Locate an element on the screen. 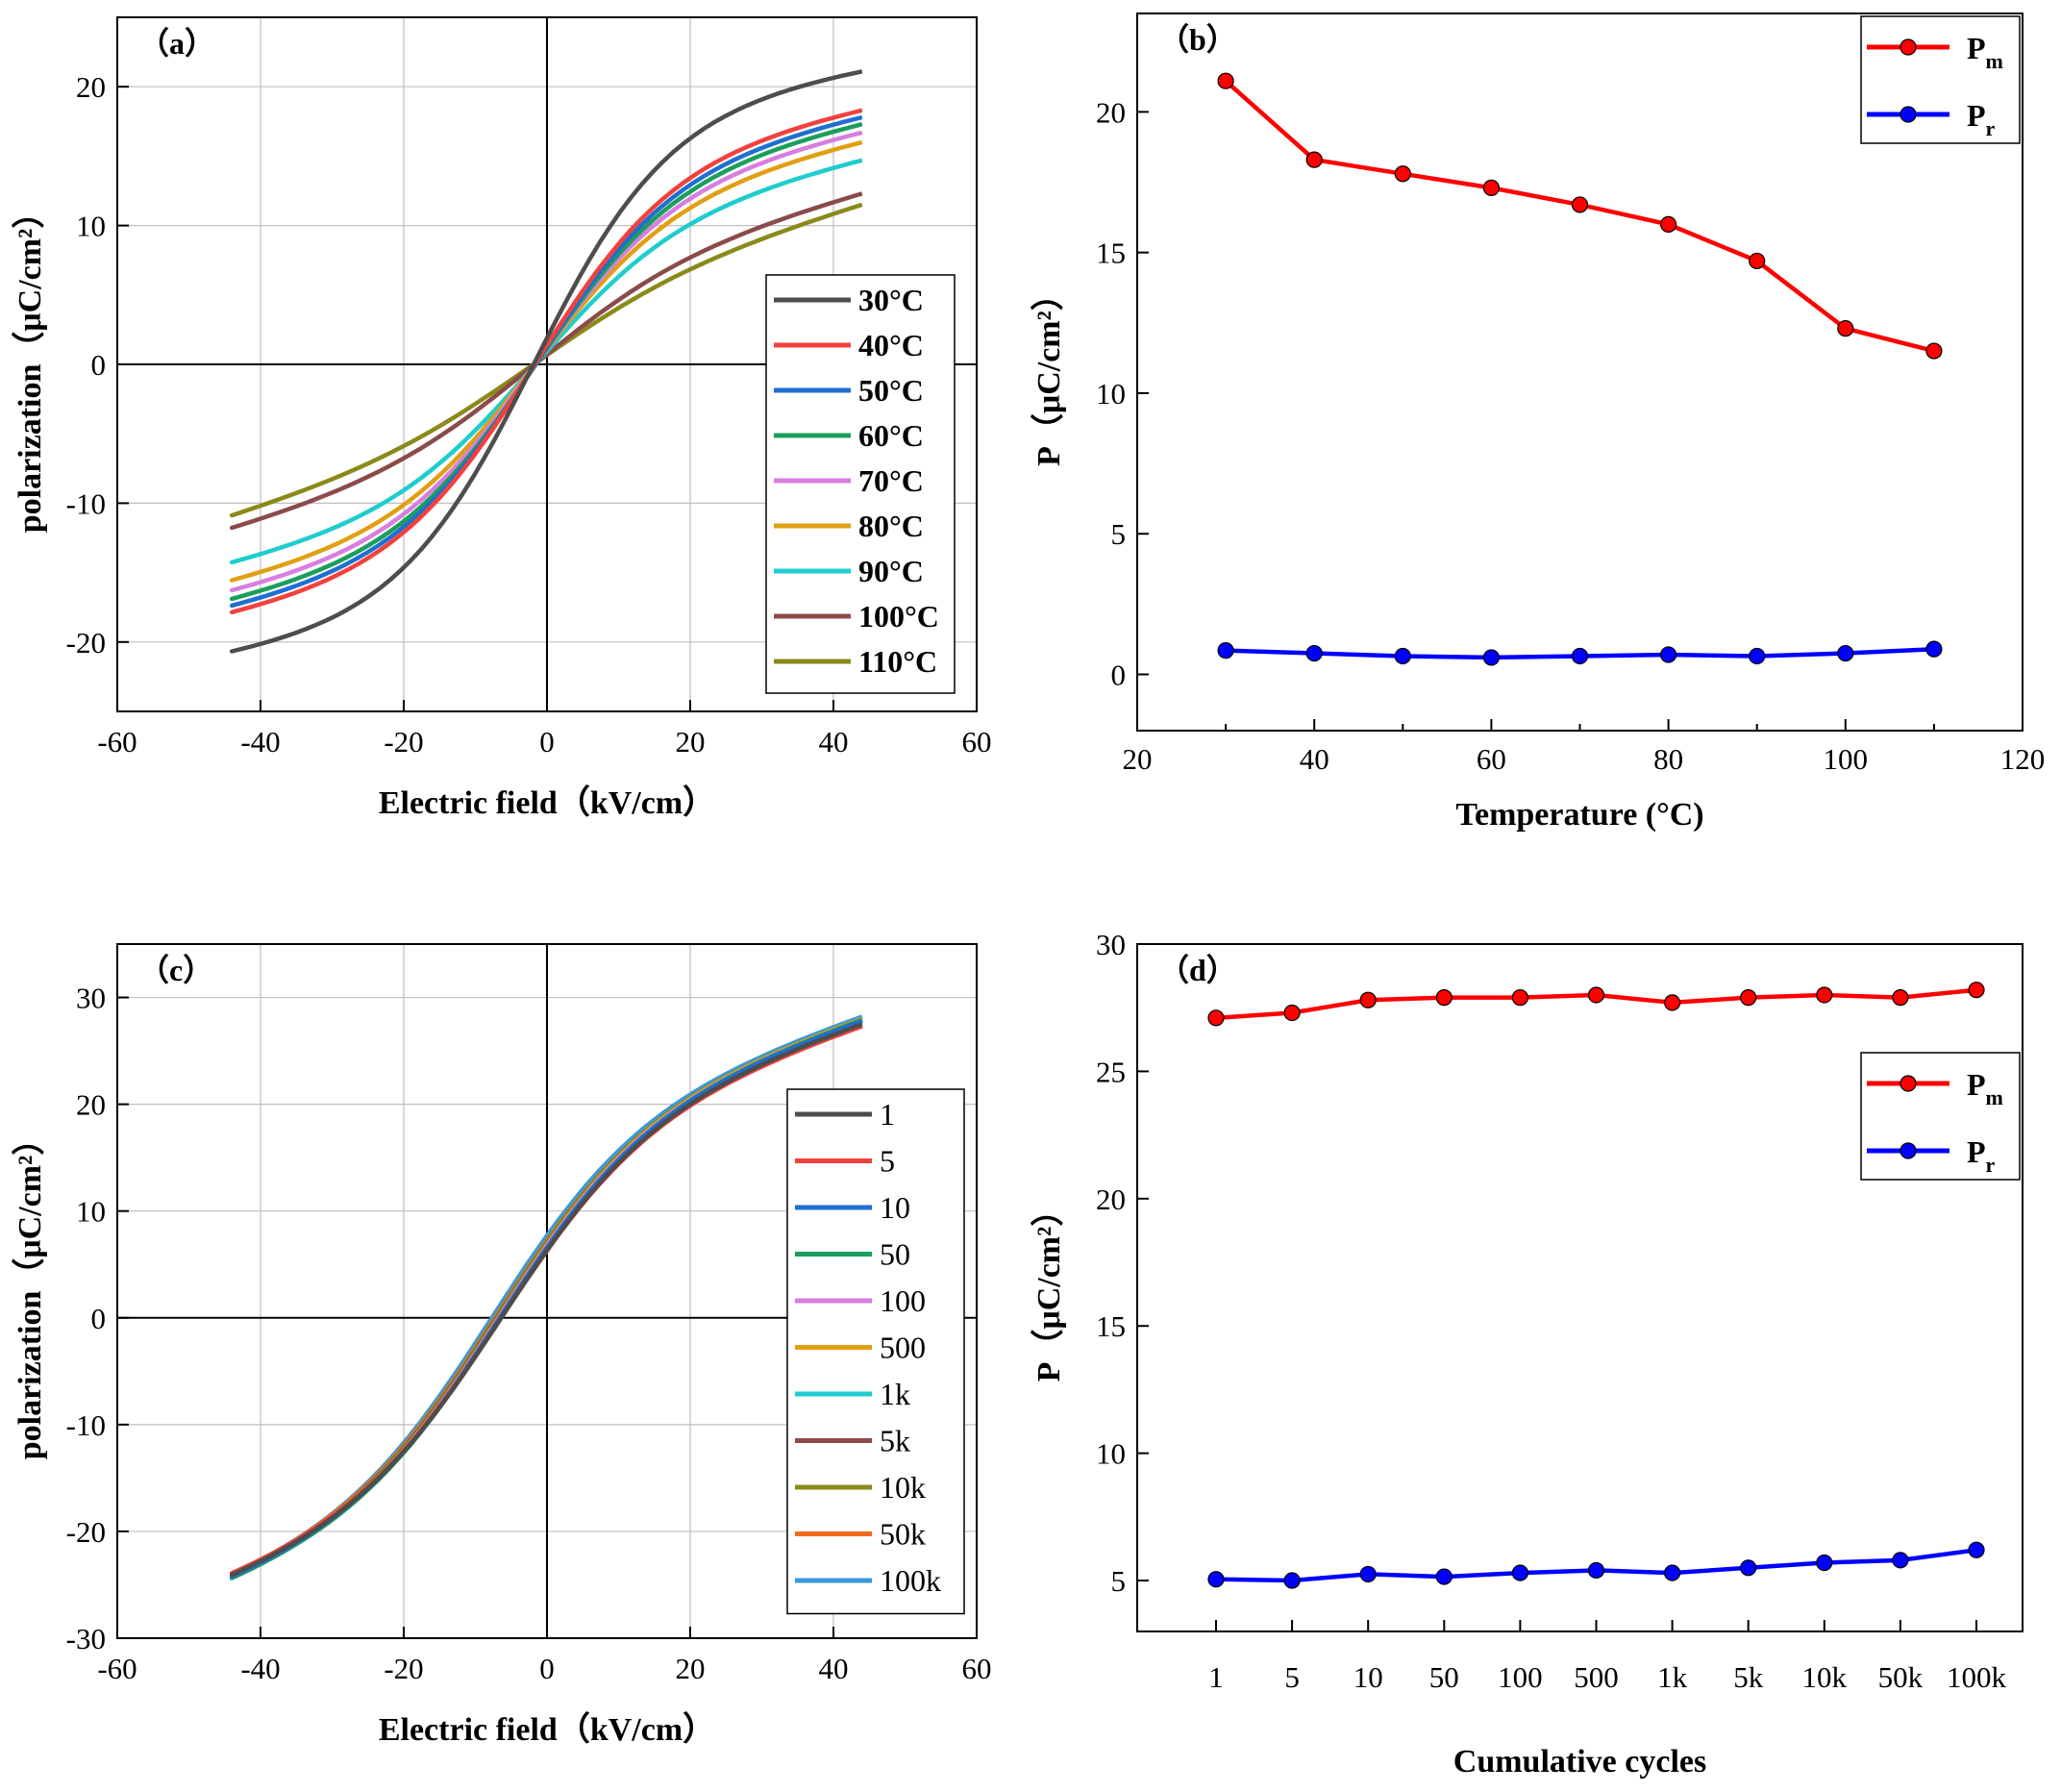  legend-label-100: 100 is located at coordinates (903, 1300).